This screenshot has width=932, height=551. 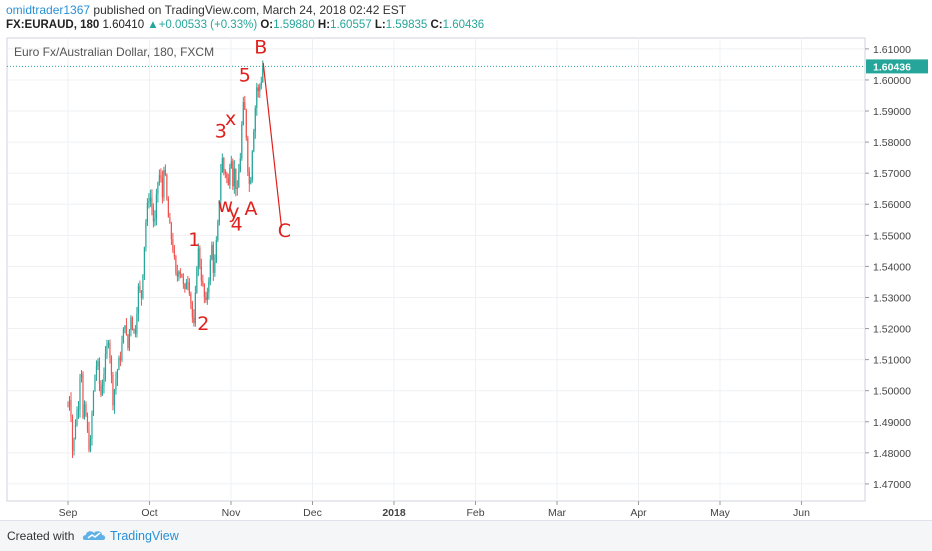 I want to click on close-label: C:, so click(x=436, y=25).